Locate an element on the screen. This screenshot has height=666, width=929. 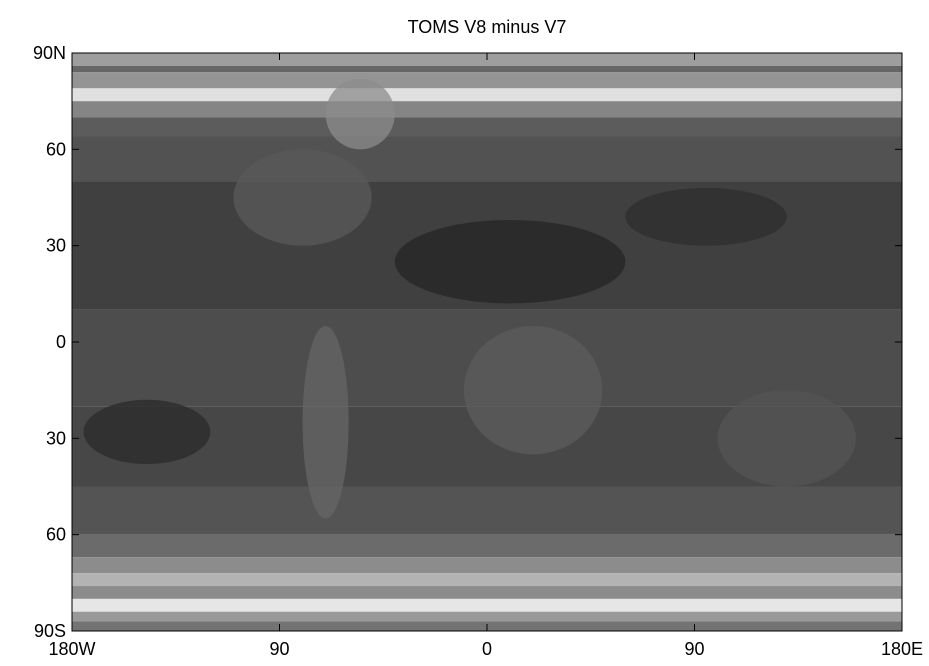
y-tick-label: 90S is located at coordinates (50, 631).